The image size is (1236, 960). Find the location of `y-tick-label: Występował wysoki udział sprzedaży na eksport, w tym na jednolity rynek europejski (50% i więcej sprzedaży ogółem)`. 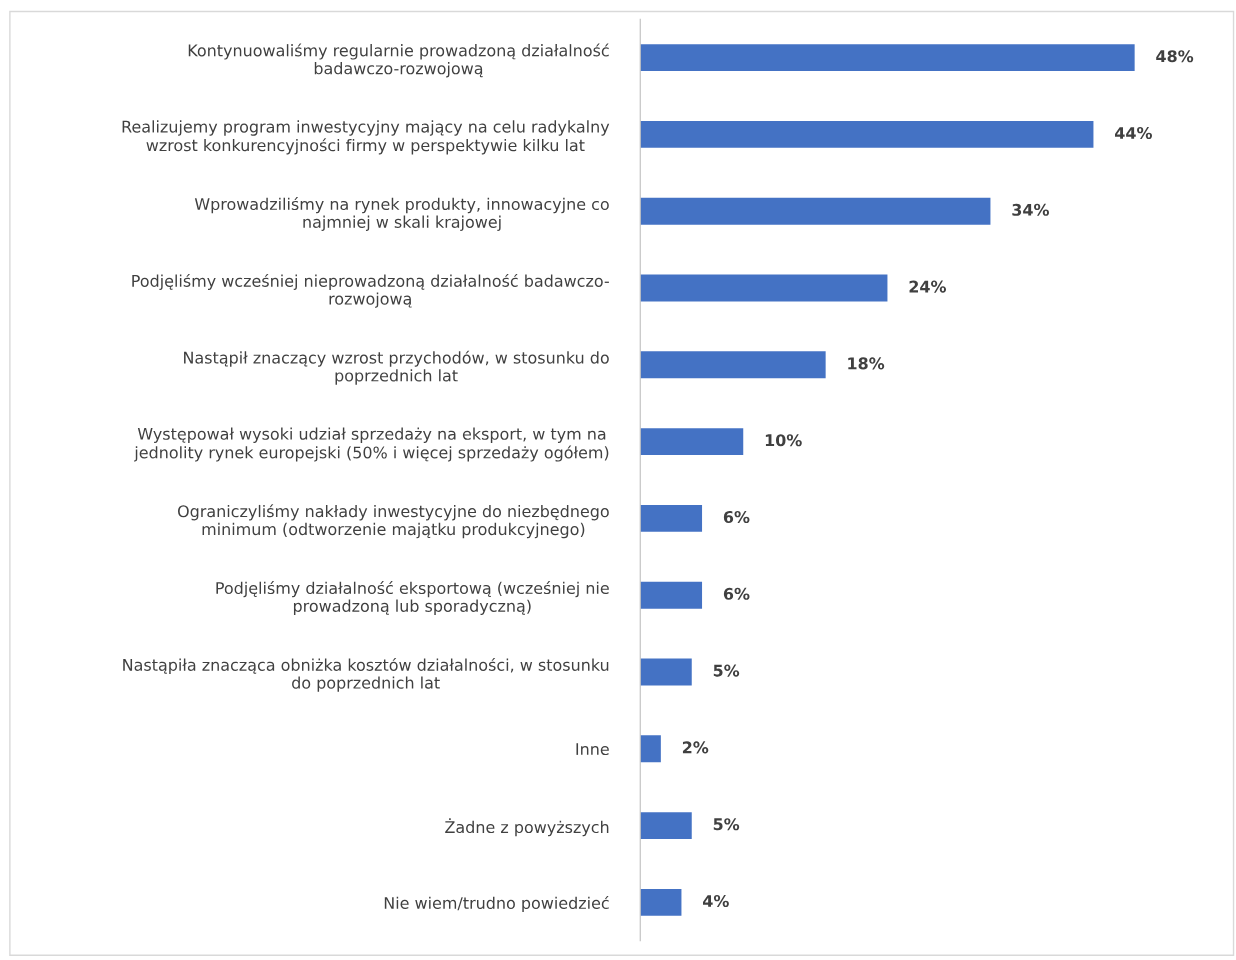

y-tick-label: Występował wysoki udział sprzedaży na eksport, w tym na jednolity rynek europejski (50% i więcej sprzedaży ogółem) is located at coordinates (371, 444).